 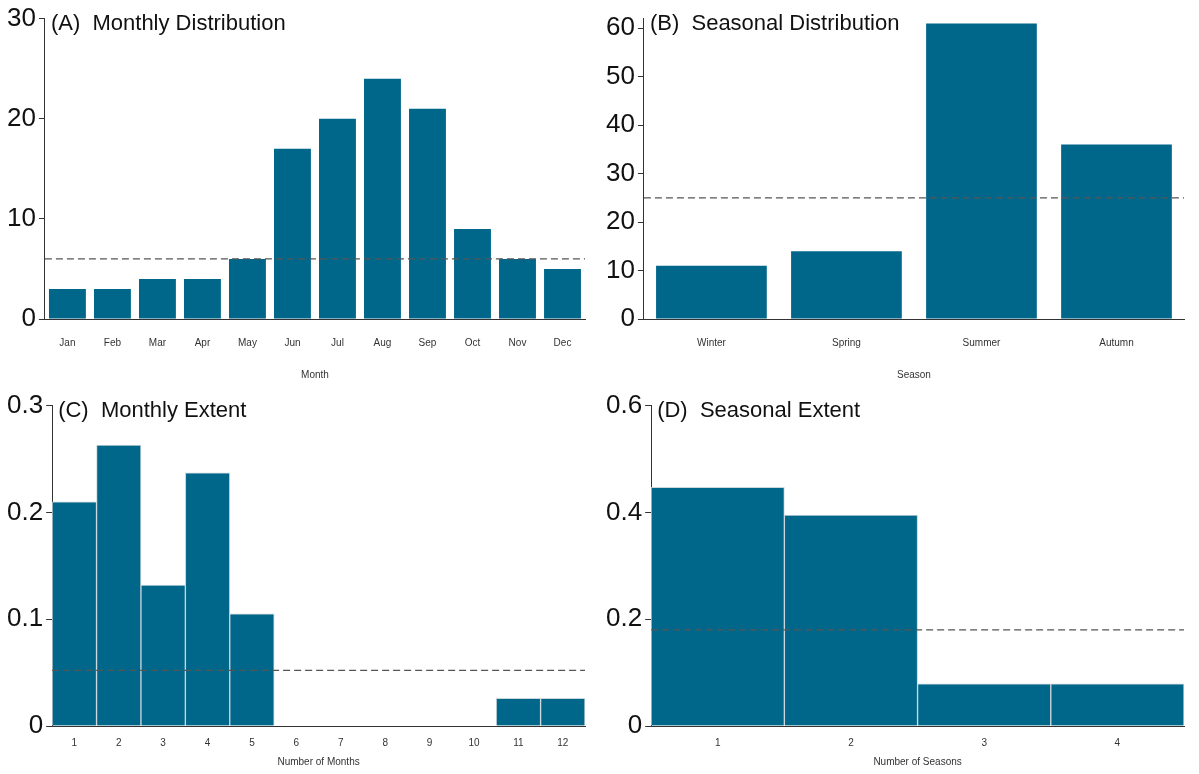 I want to click on x-tick-label: 7, so click(x=340, y=742).